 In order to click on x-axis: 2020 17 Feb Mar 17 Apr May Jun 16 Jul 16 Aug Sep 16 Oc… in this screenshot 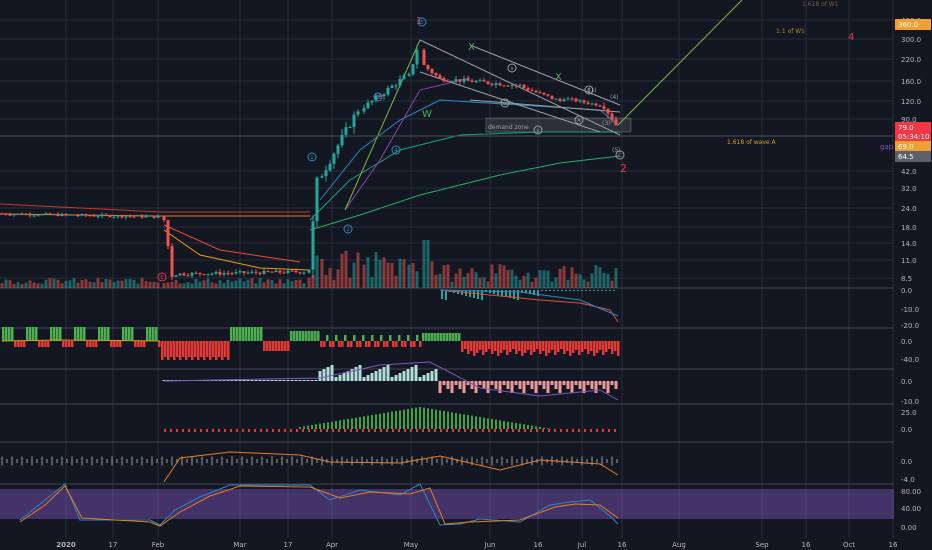, I will do `click(466, 544)`.